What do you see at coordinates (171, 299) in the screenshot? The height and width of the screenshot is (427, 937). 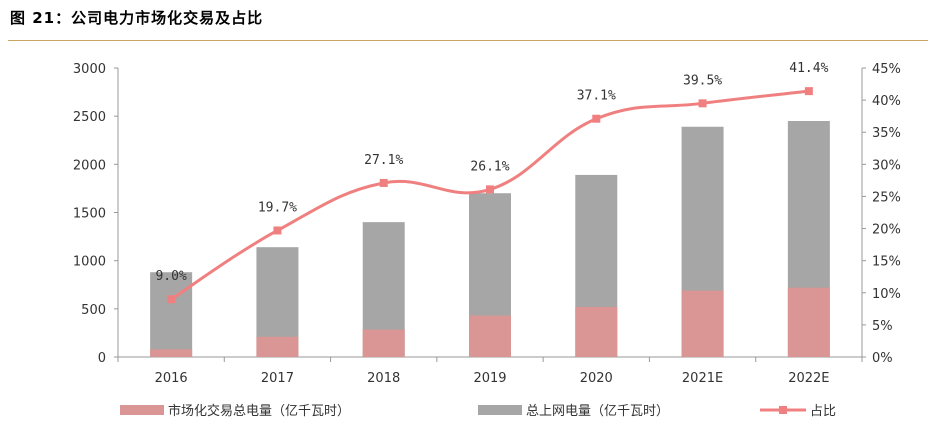 I see `share-point-2016` at bounding box center [171, 299].